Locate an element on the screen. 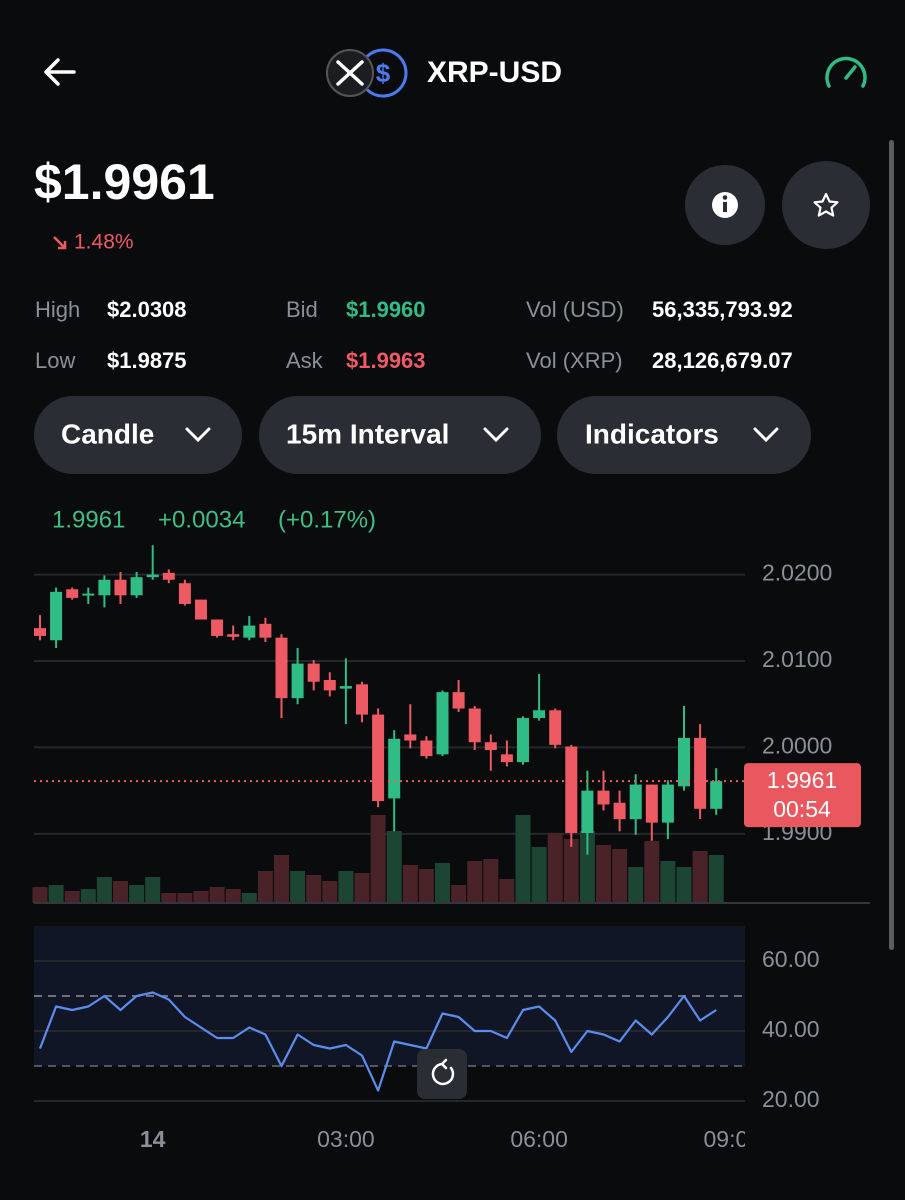 The image size is (905, 1200). reset-button is located at coordinates (442, 1074).